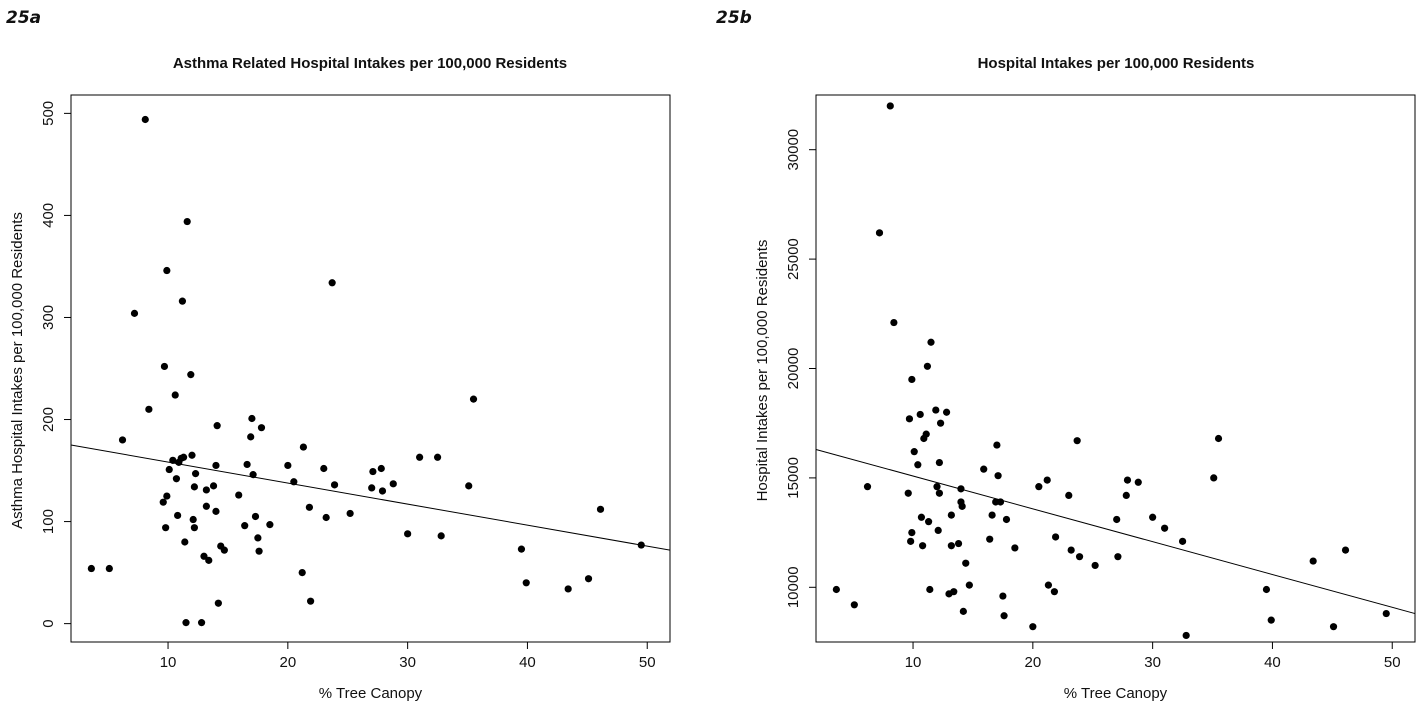 The height and width of the screenshot is (712, 1421). Describe the element at coordinates (1116, 693) in the screenshot. I see `x-axis-label-b: % Tree Canopy` at that location.